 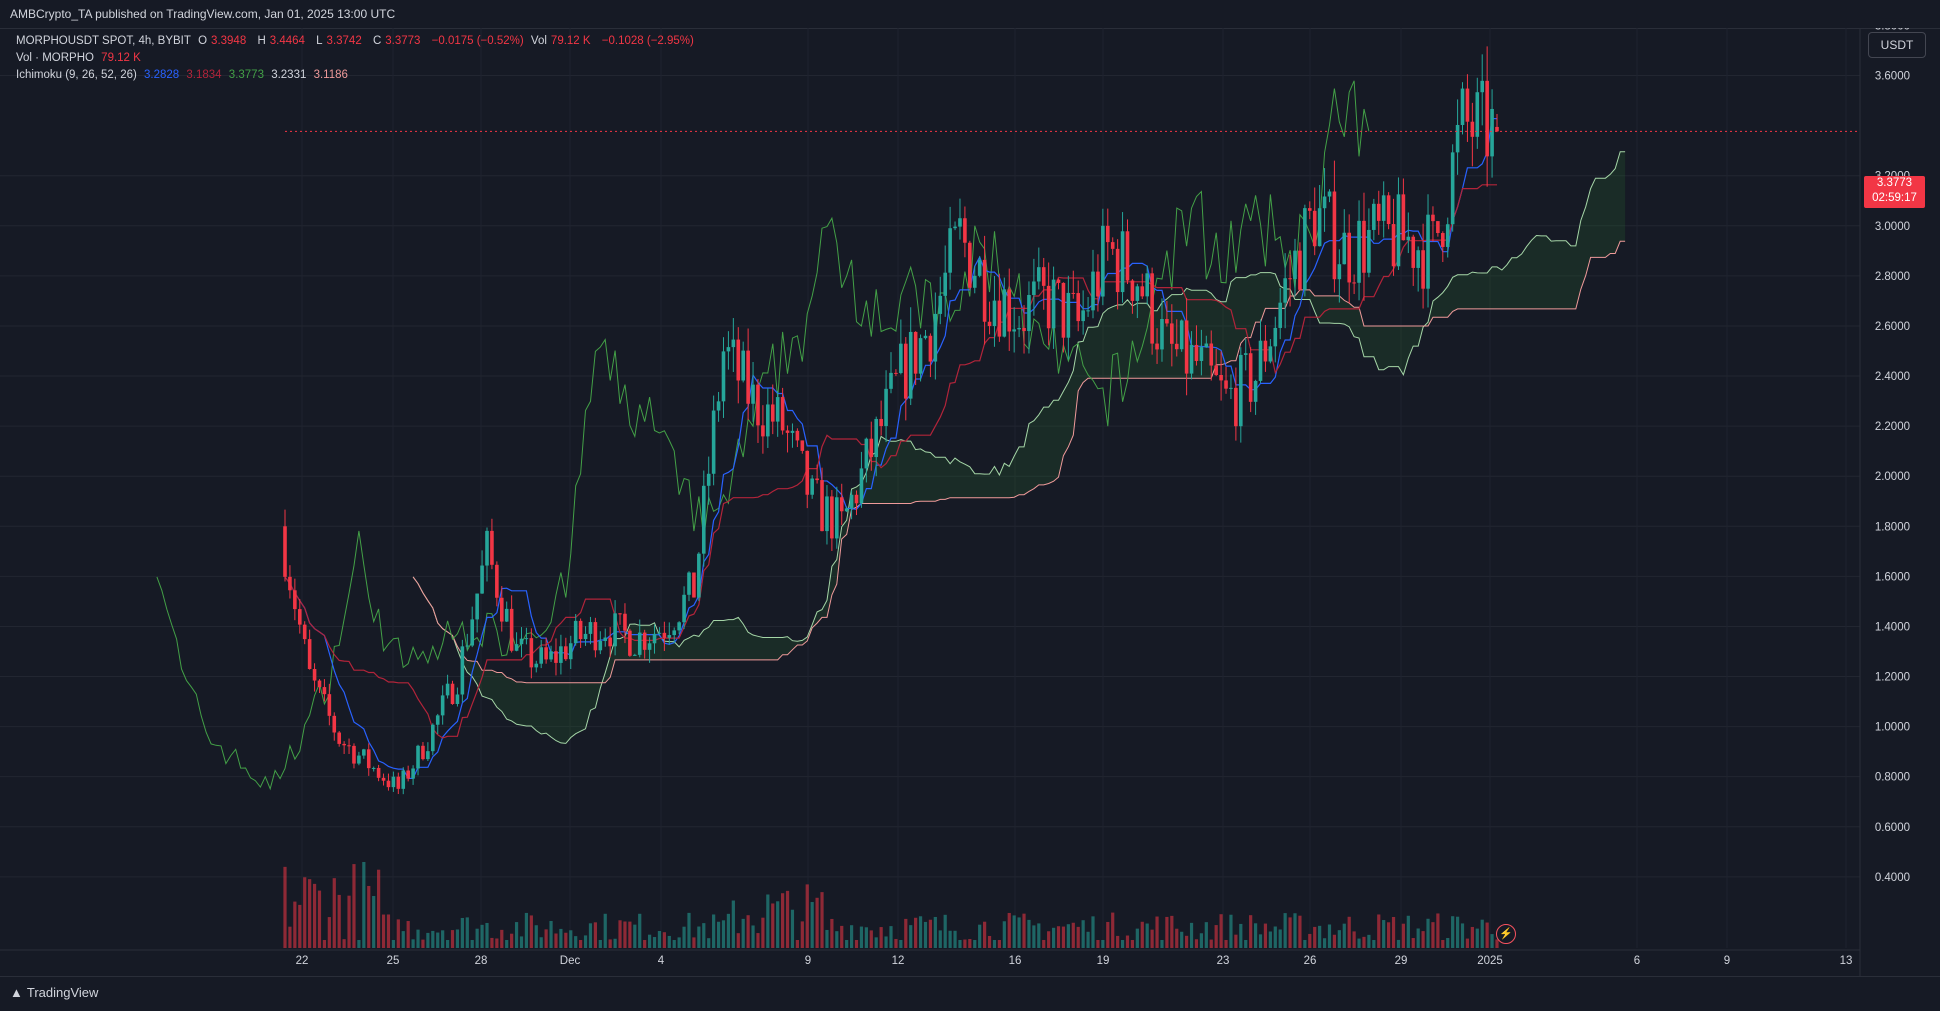 I want to click on currency-button: USDT, so click(x=1897, y=45).